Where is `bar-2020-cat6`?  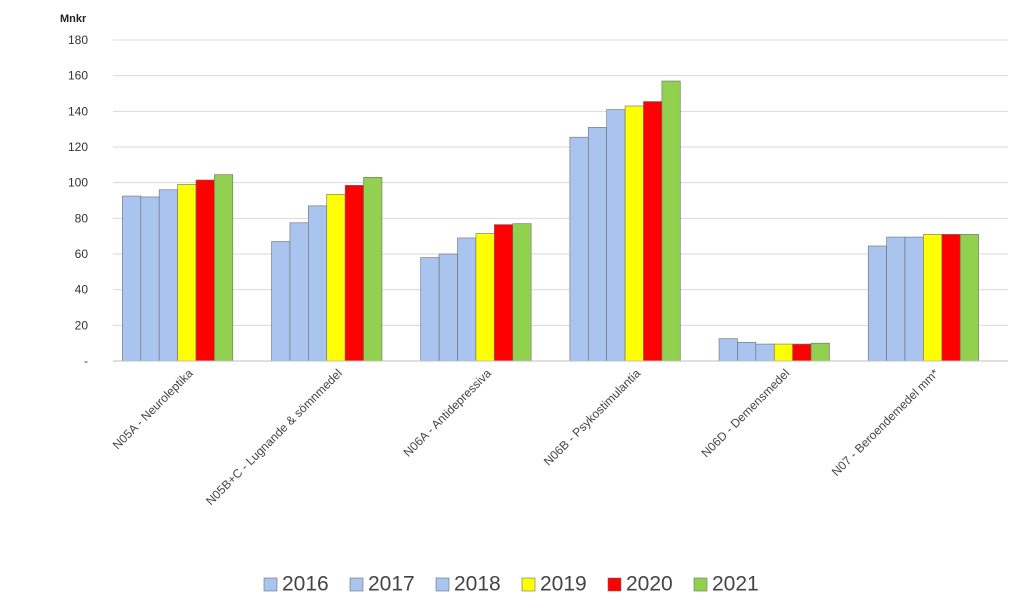
bar-2020-cat6 is located at coordinates (951, 298).